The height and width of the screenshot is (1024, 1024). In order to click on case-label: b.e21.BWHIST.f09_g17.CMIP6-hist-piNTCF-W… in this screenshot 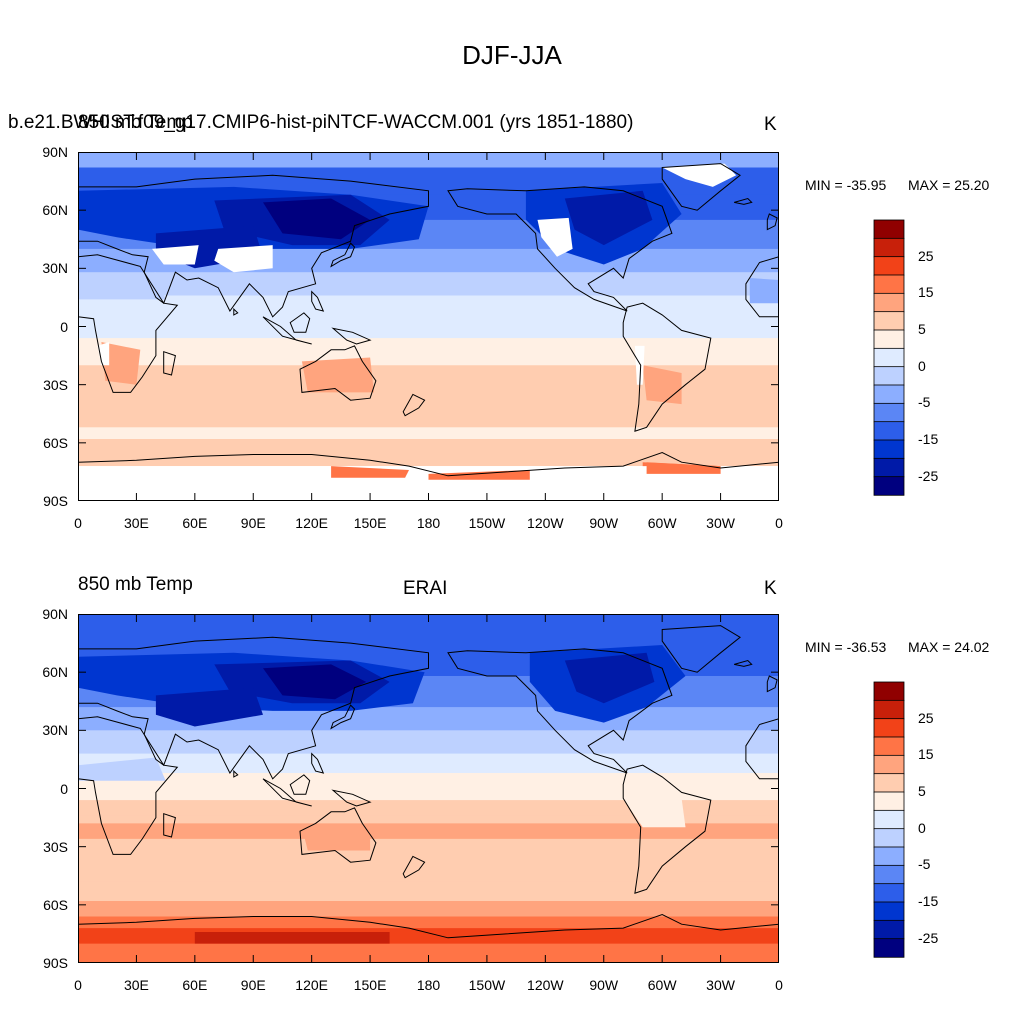, I will do `click(321, 122)`.